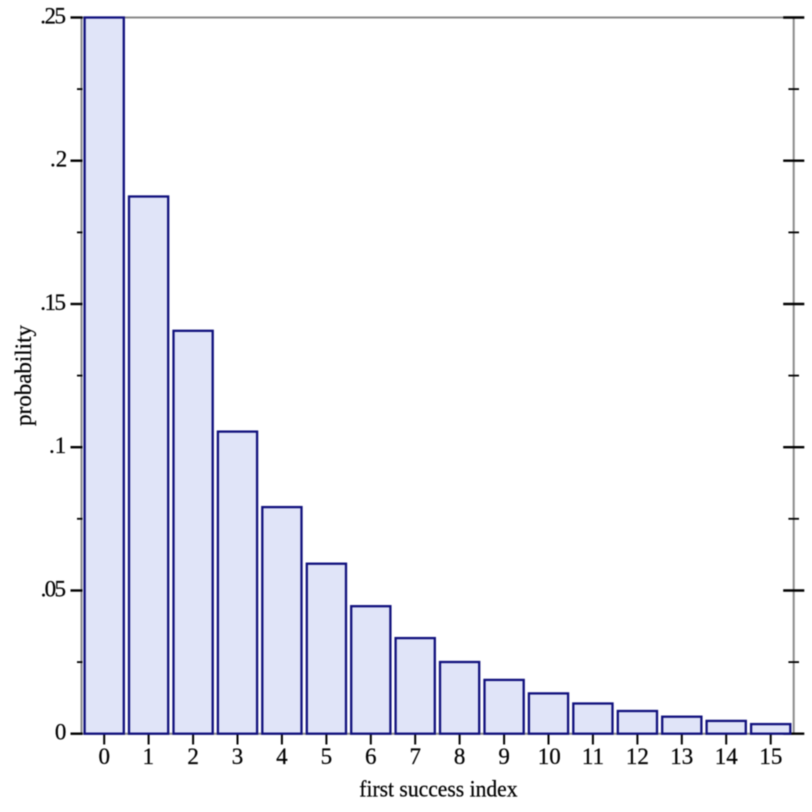 The image size is (812, 812). I want to click on svg-text: .25, so click(53, 15).